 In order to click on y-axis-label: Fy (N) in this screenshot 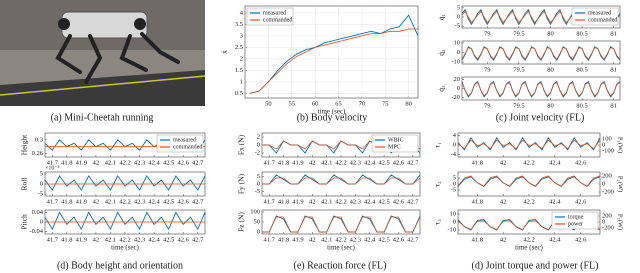, I will do `click(241, 183)`.